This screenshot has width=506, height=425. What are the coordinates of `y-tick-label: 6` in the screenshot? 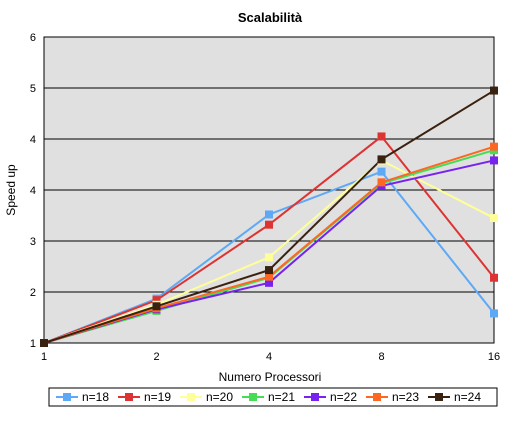 It's located at (33, 38).